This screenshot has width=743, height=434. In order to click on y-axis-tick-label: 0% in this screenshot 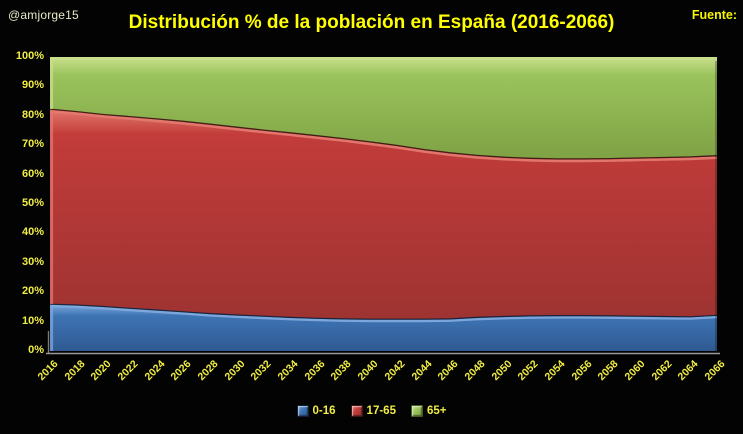, I will do `click(36, 350)`.